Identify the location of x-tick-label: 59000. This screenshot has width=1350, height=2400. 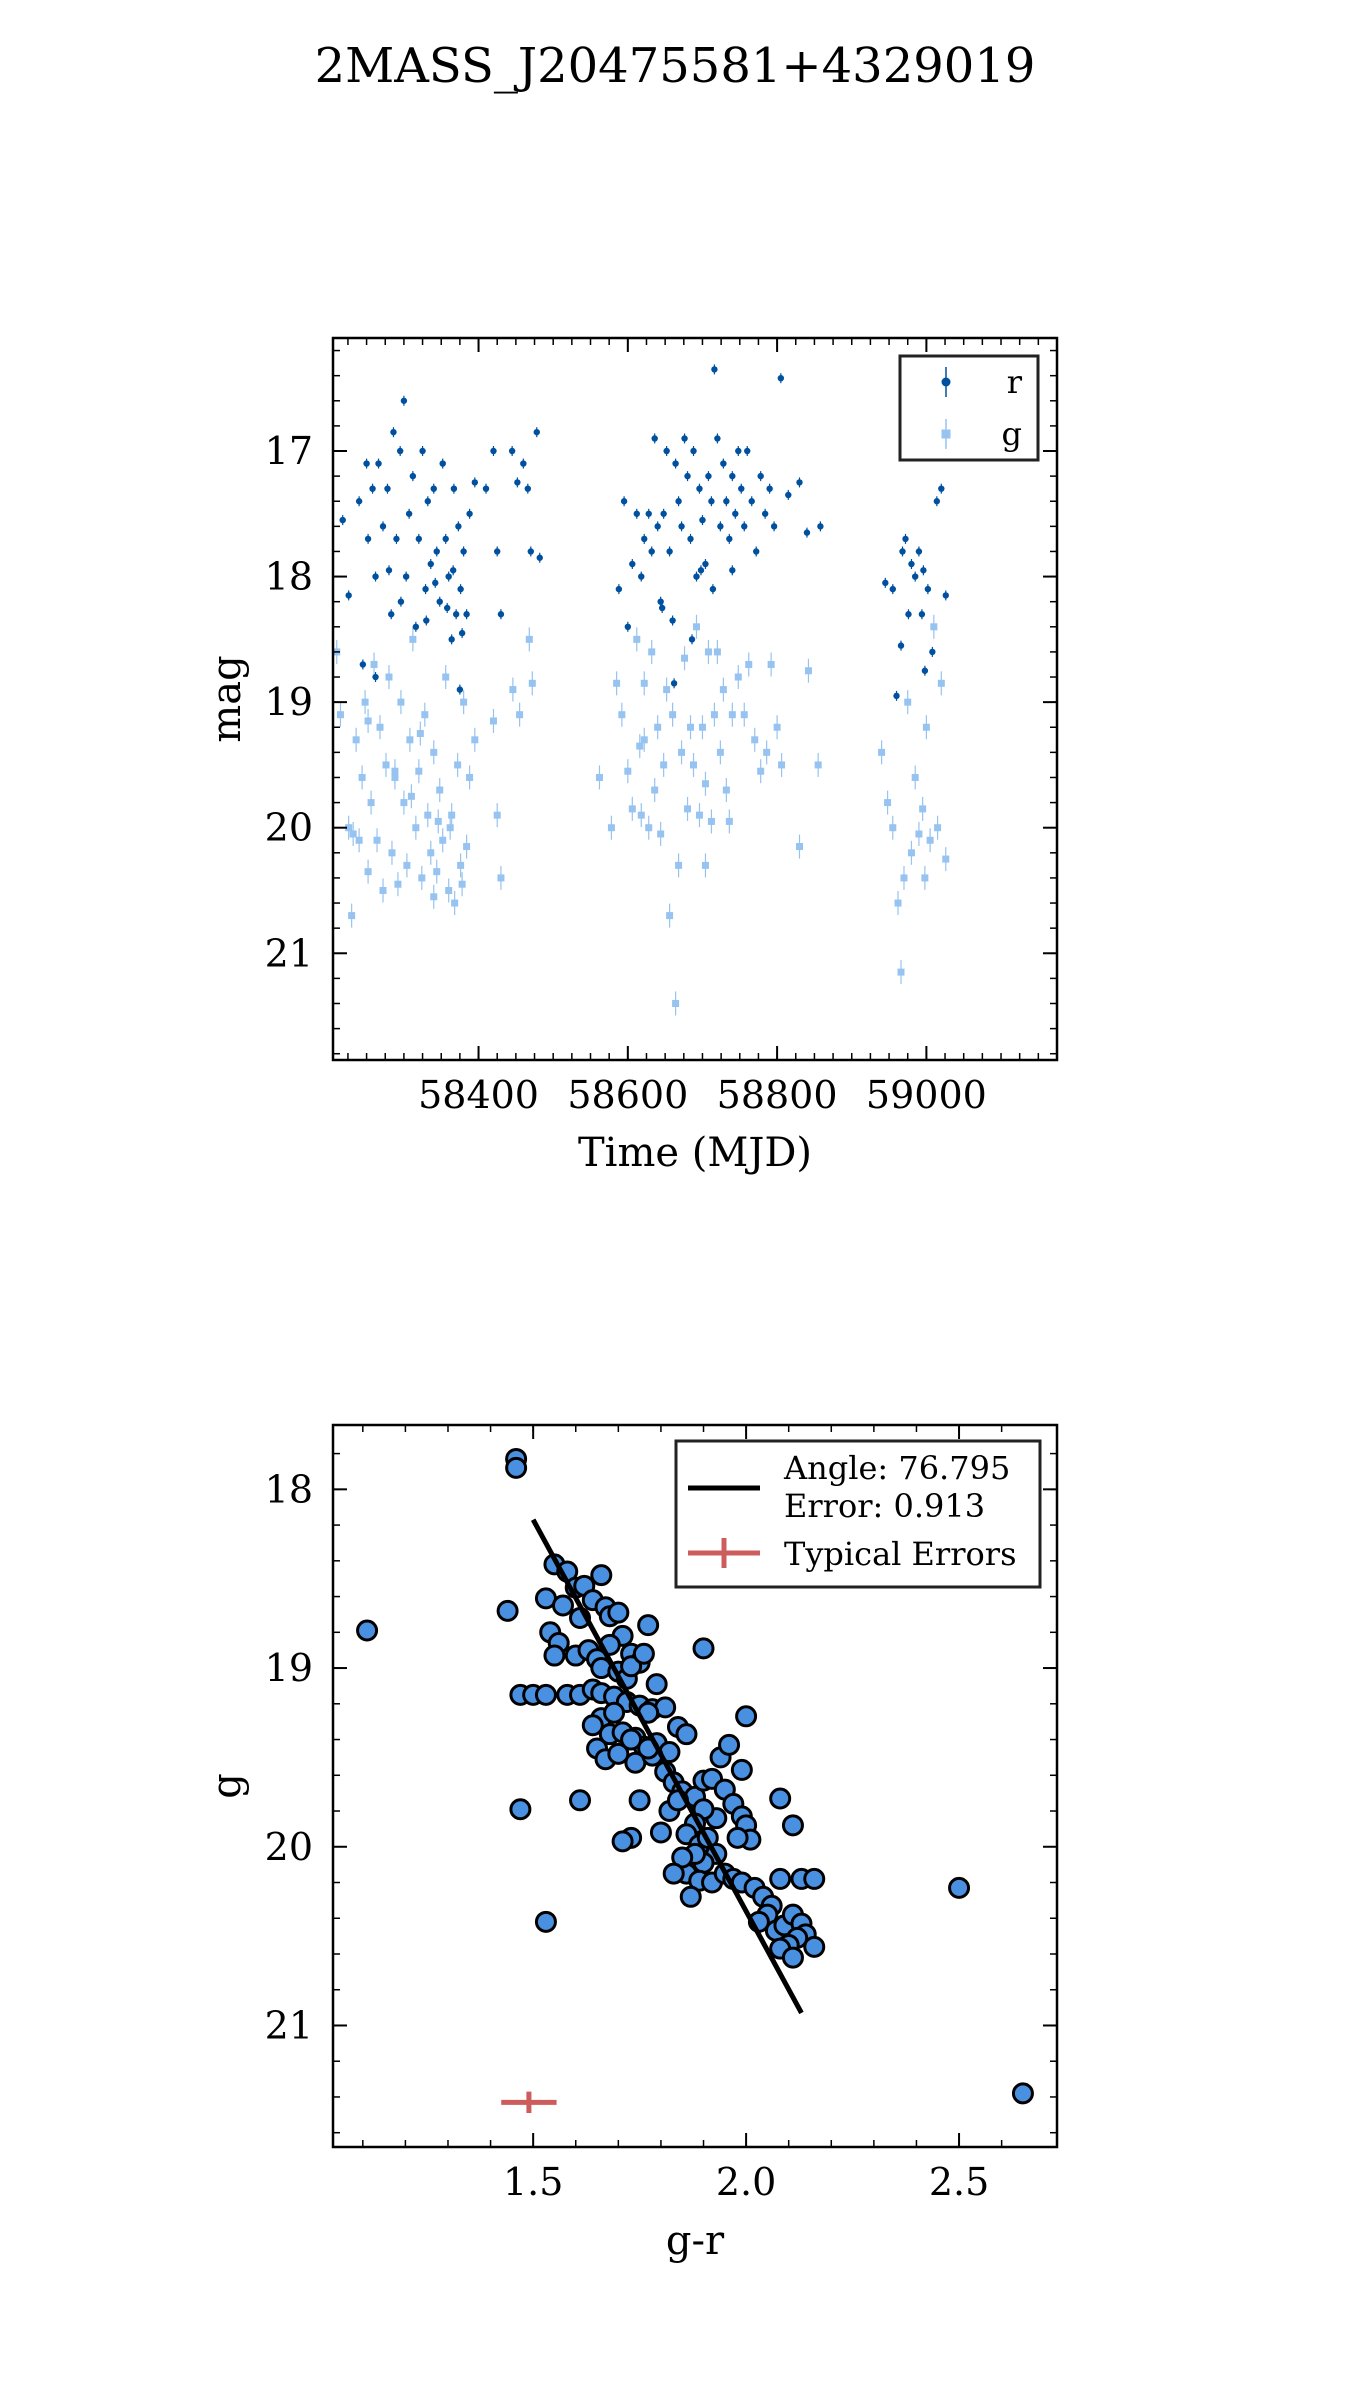
(926, 1095).